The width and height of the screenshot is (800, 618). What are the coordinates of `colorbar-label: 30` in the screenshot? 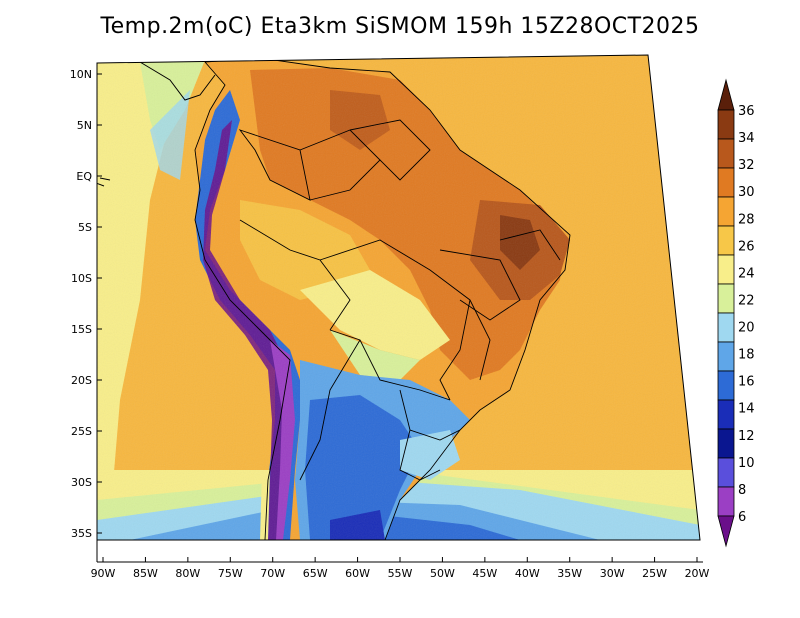 It's located at (746, 192).